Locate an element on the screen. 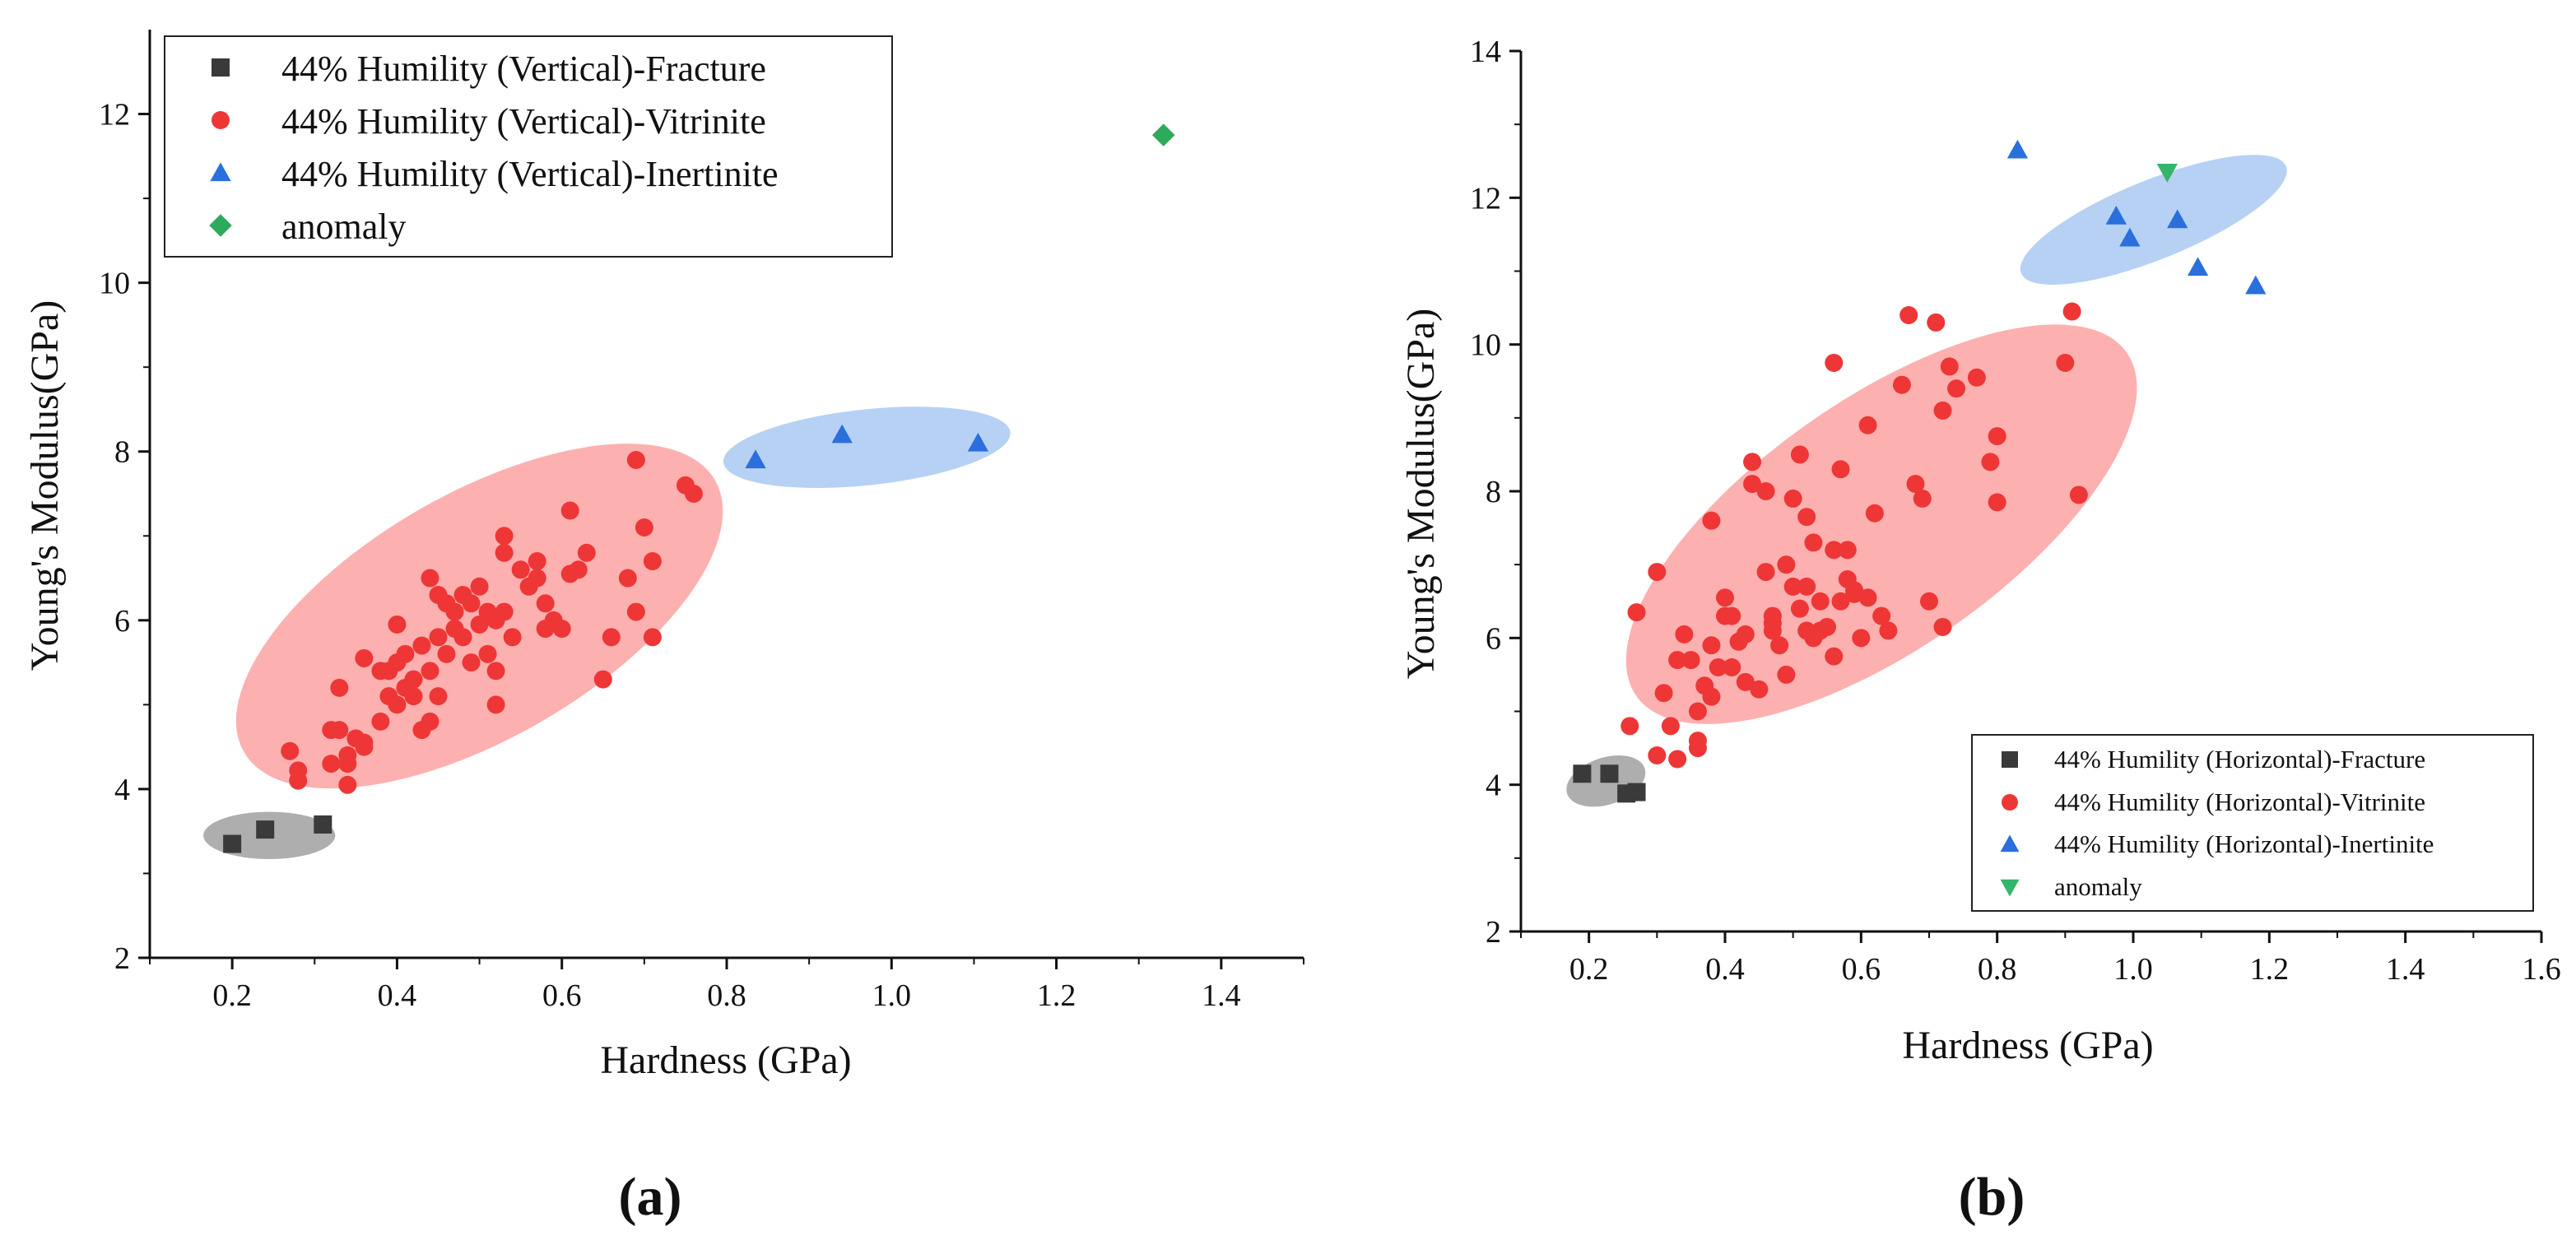  data-points is located at coordinates (1920, 471).